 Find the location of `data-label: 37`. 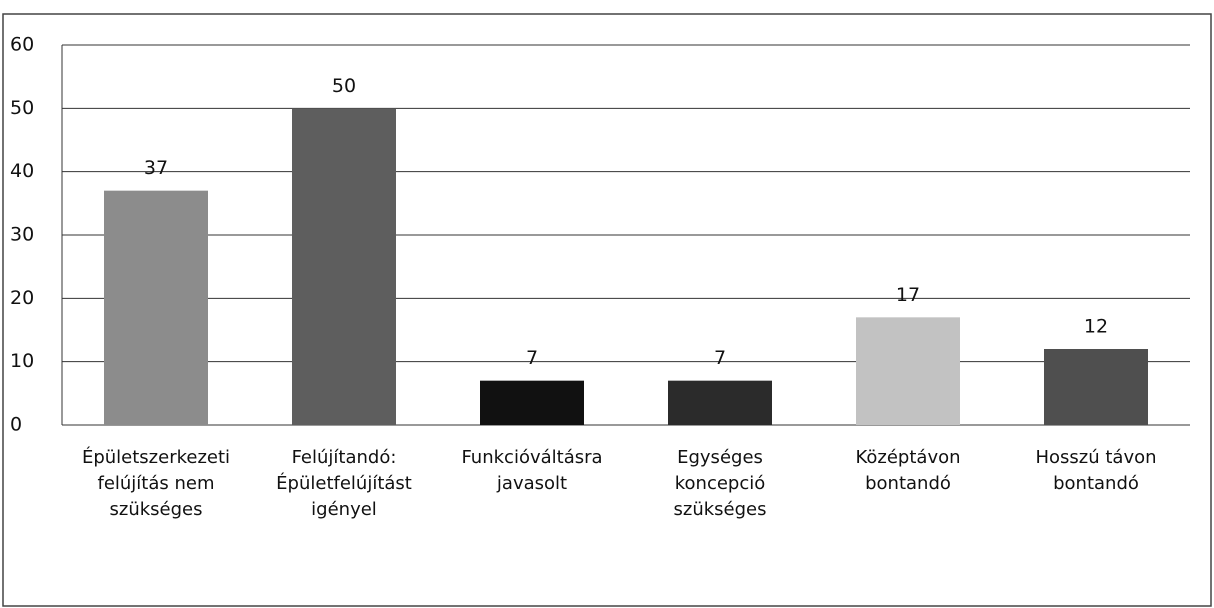

data-label: 37 is located at coordinates (156, 168).